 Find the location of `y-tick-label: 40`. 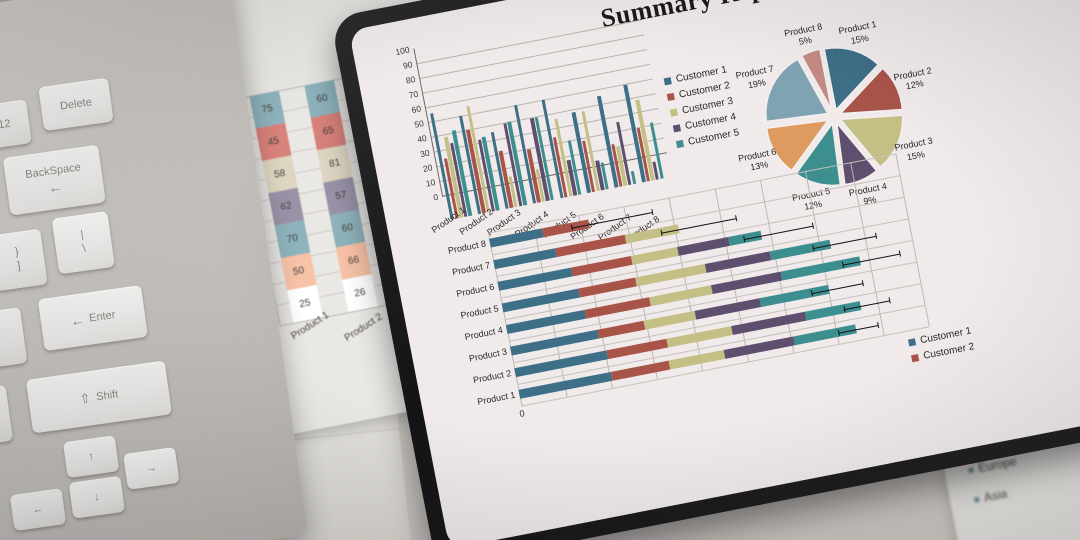

y-tick-label: 40 is located at coordinates (422, 138).